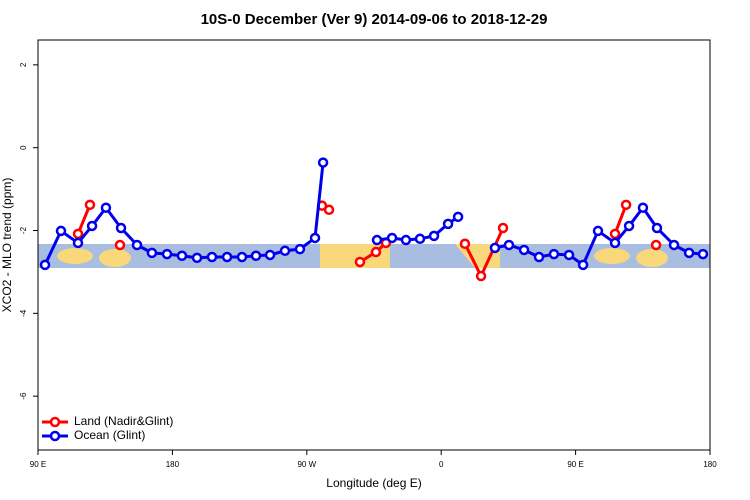  I want to click on y-tick-label: -4, so click(23, 313).